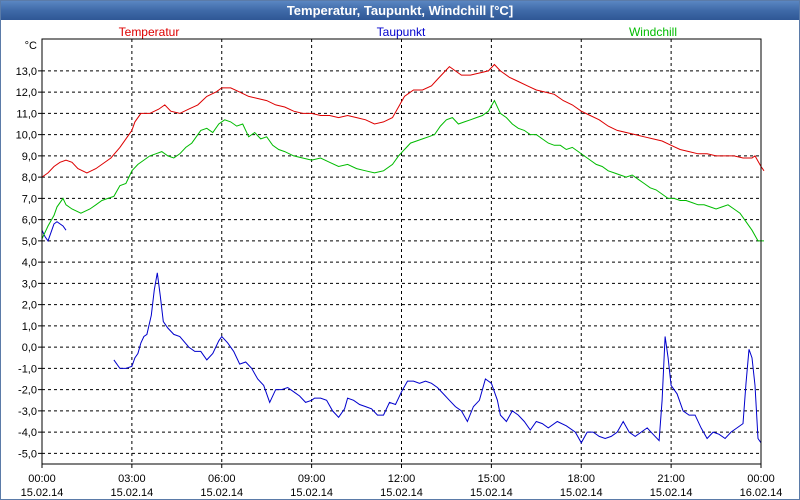  Describe the element at coordinates (26, 72) in the screenshot. I see `y-tick-label: 13,0` at that location.